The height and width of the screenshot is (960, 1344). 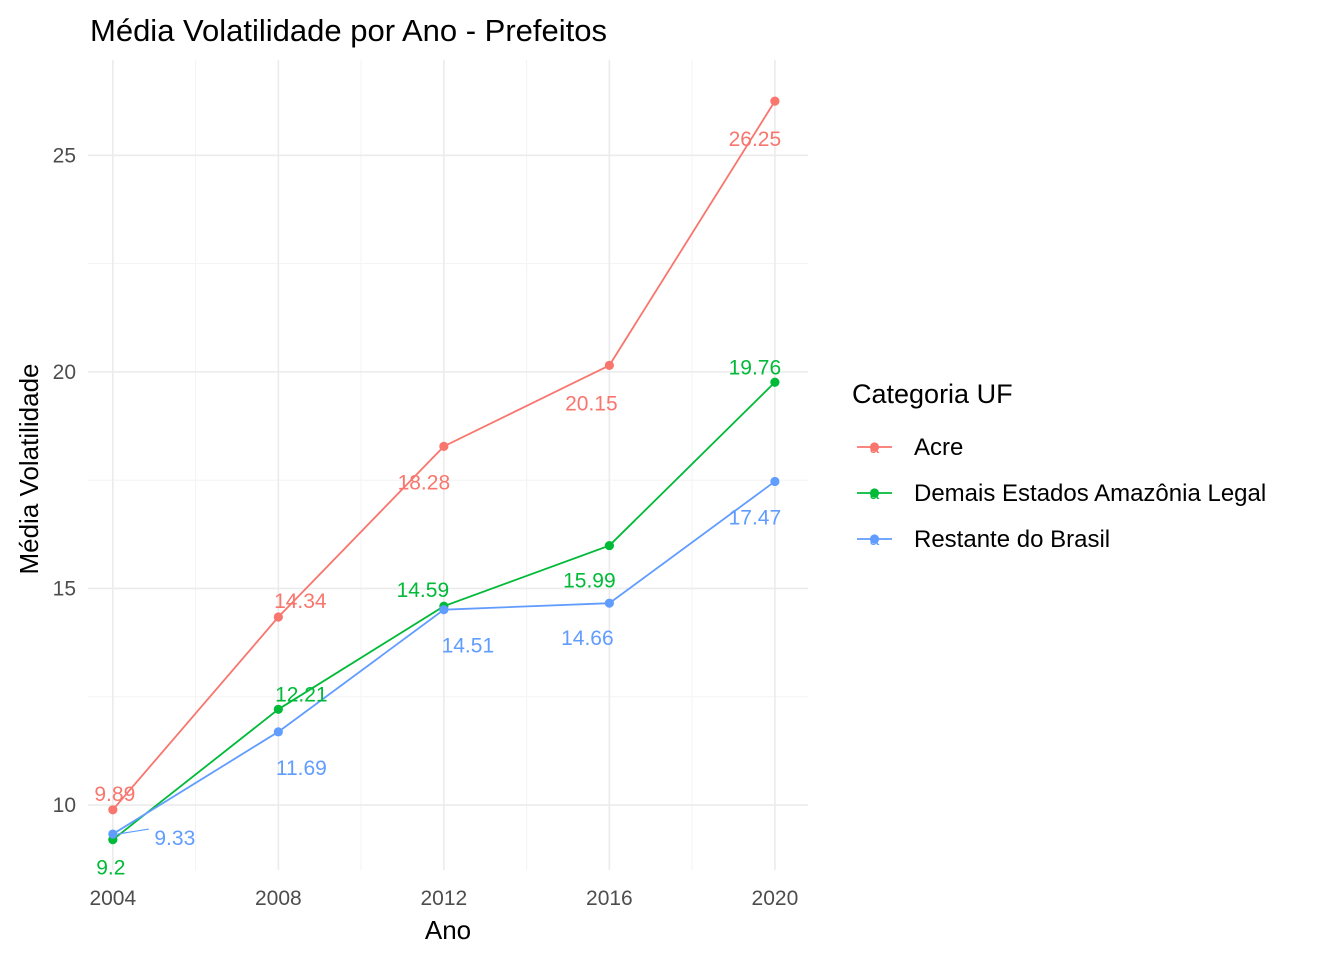 I want to click on x-tick-label: 2004, so click(x=112, y=898).